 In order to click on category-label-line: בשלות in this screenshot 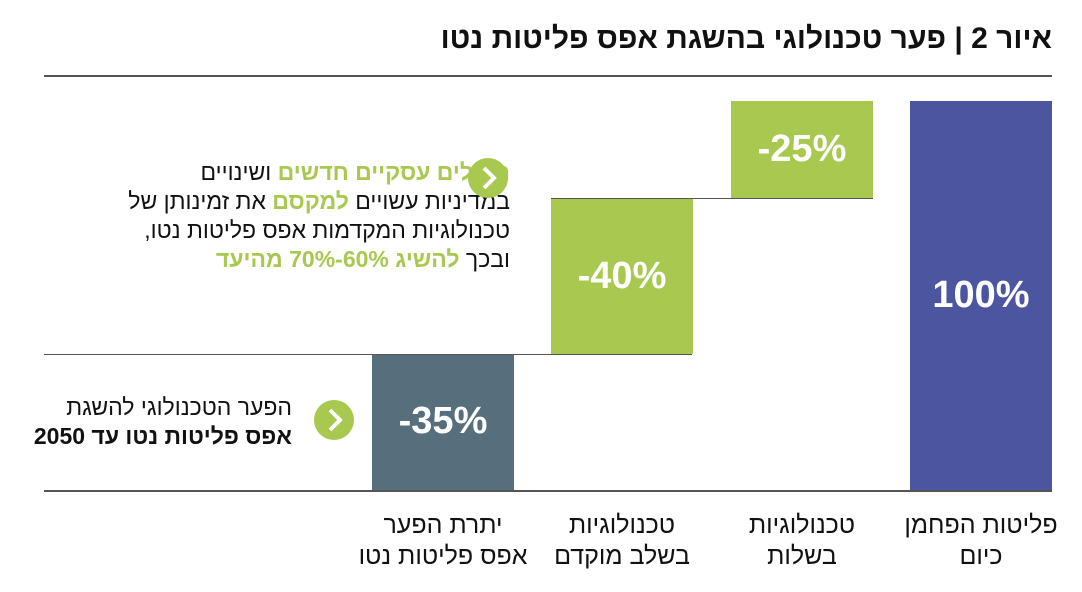, I will do `click(802, 556)`.